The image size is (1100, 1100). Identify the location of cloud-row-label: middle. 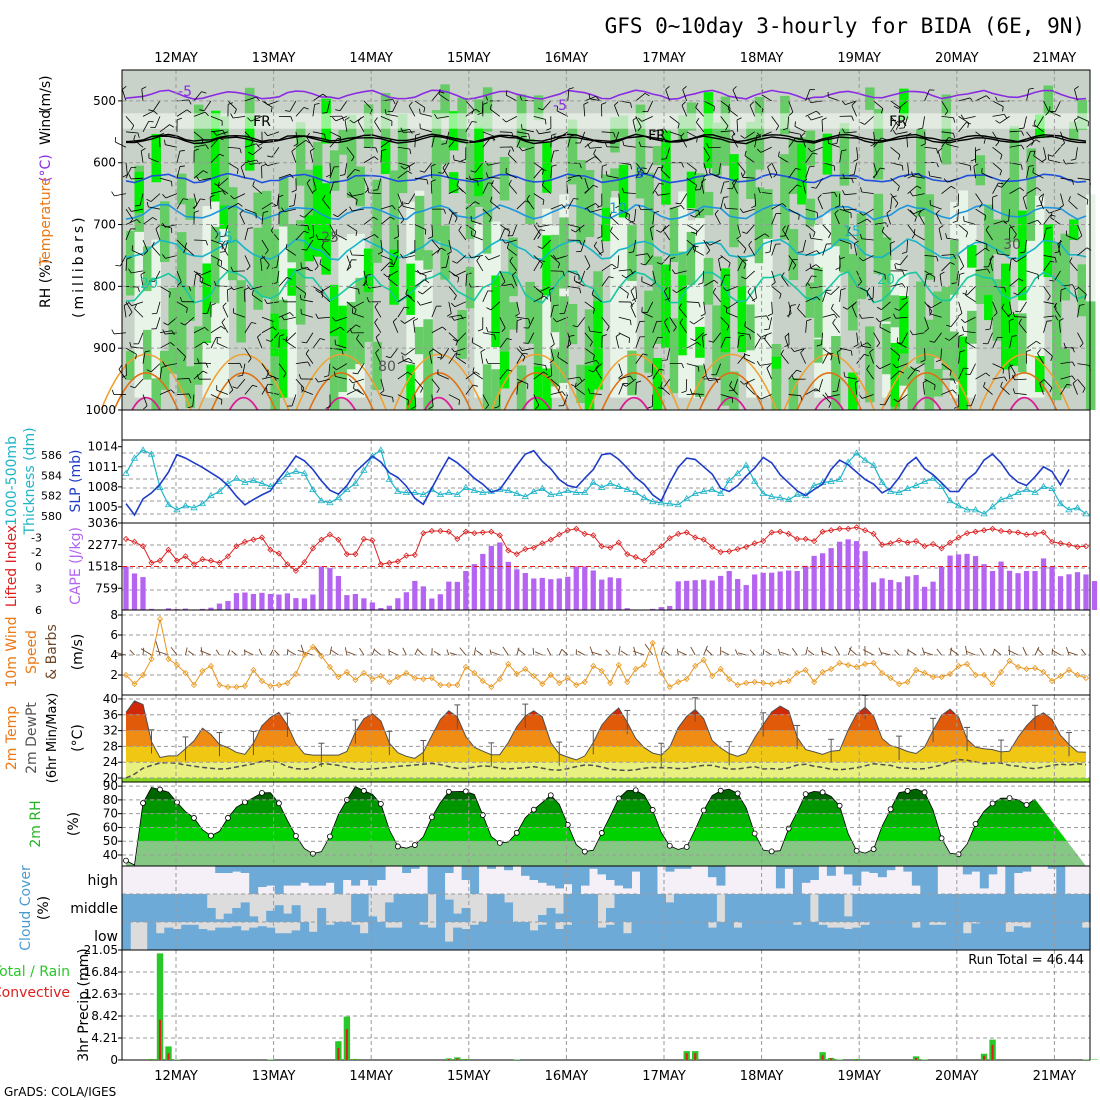
(94, 909).